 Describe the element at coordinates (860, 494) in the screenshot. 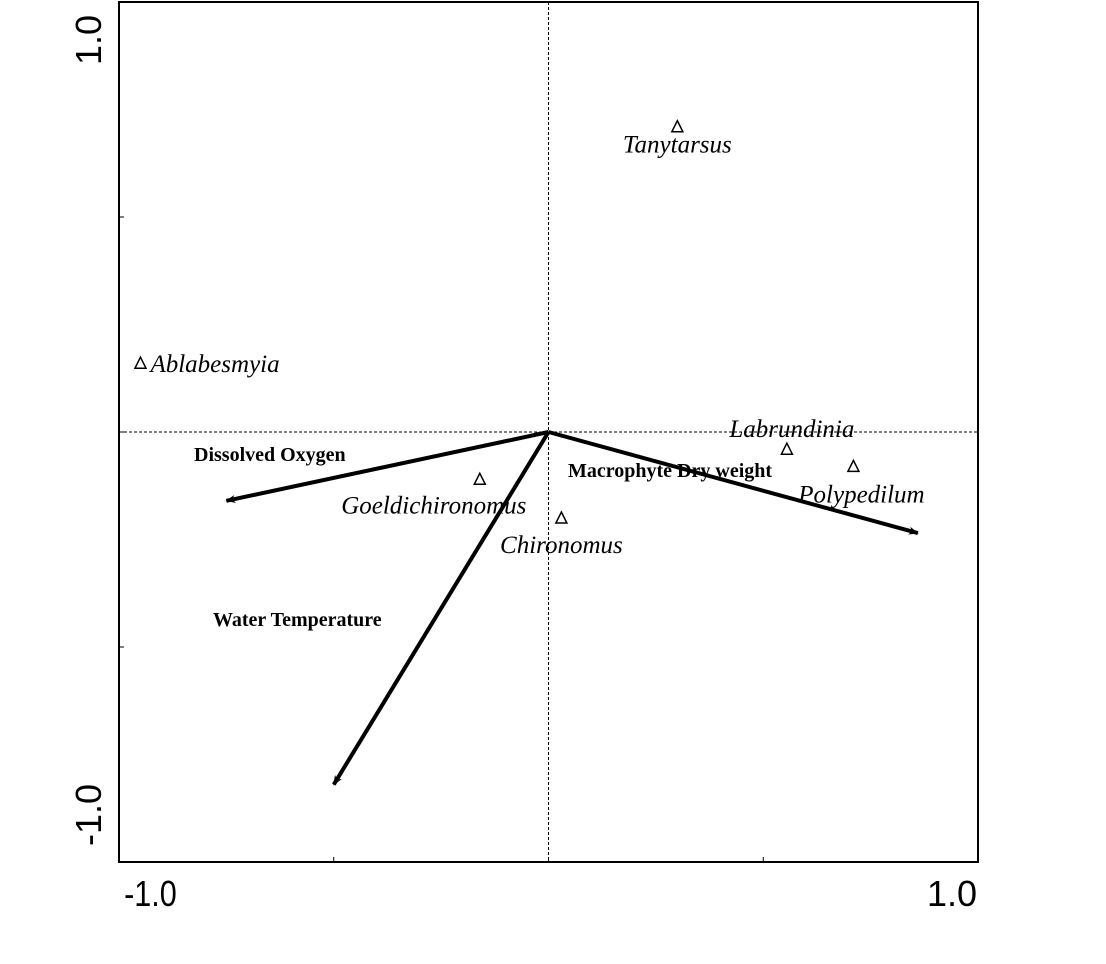

I see `species-label-polypedilum: Polypedilum` at that location.